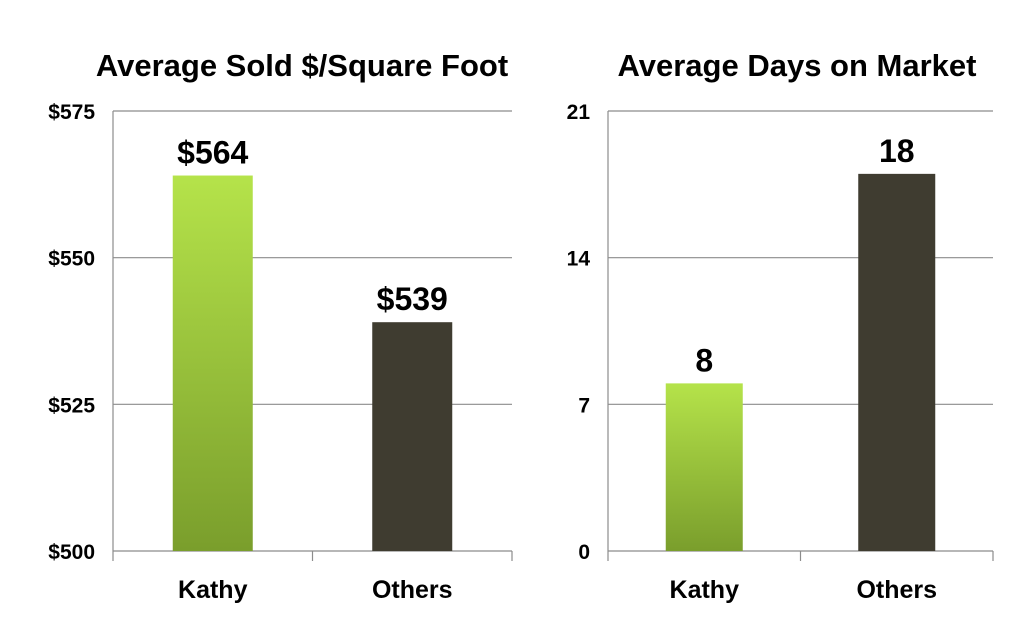  Describe the element at coordinates (71, 405) in the screenshot. I see `y-tick-label: $525` at that location.